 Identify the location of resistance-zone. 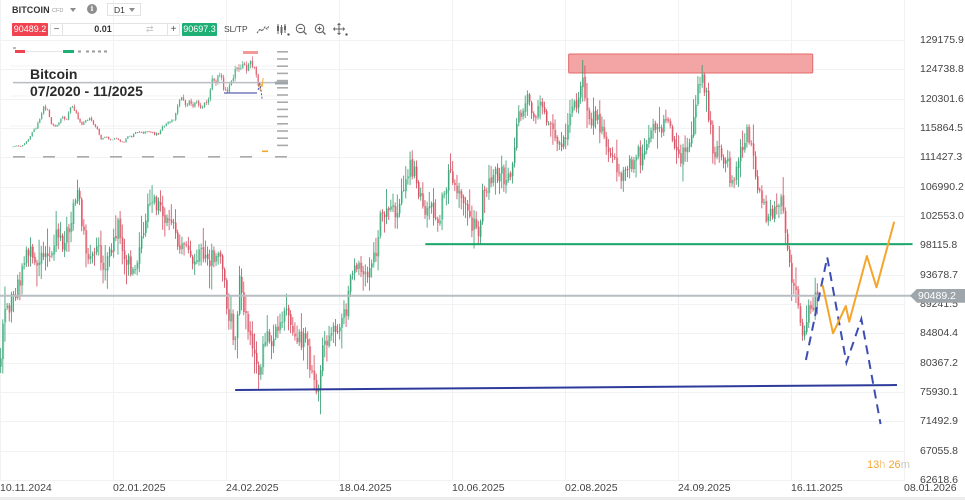
(691, 63).